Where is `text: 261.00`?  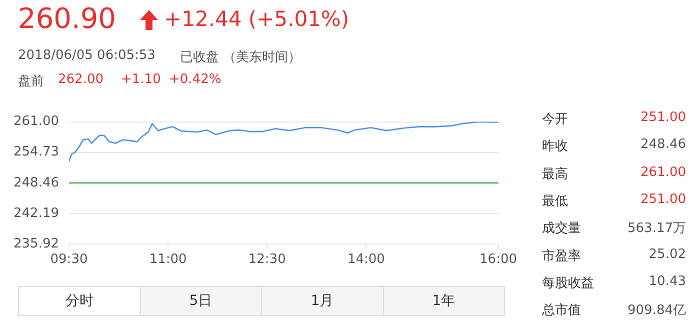 text: 261.00 is located at coordinates (663, 172).